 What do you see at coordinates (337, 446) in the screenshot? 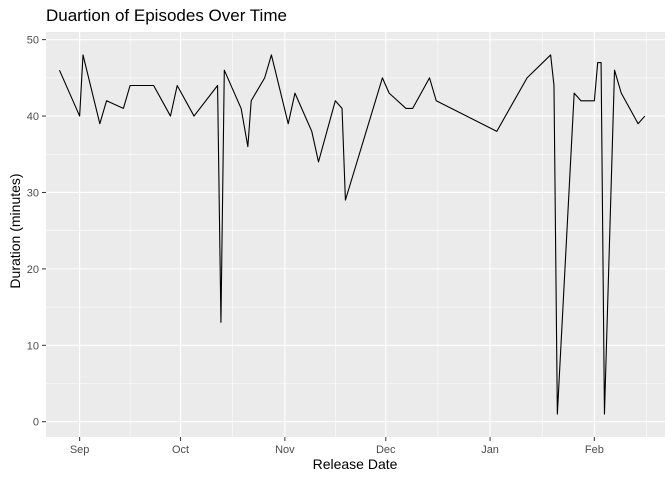
I see `x-axis-ticks: Sep Oct Nov Dec Jan Feb` at bounding box center [337, 446].